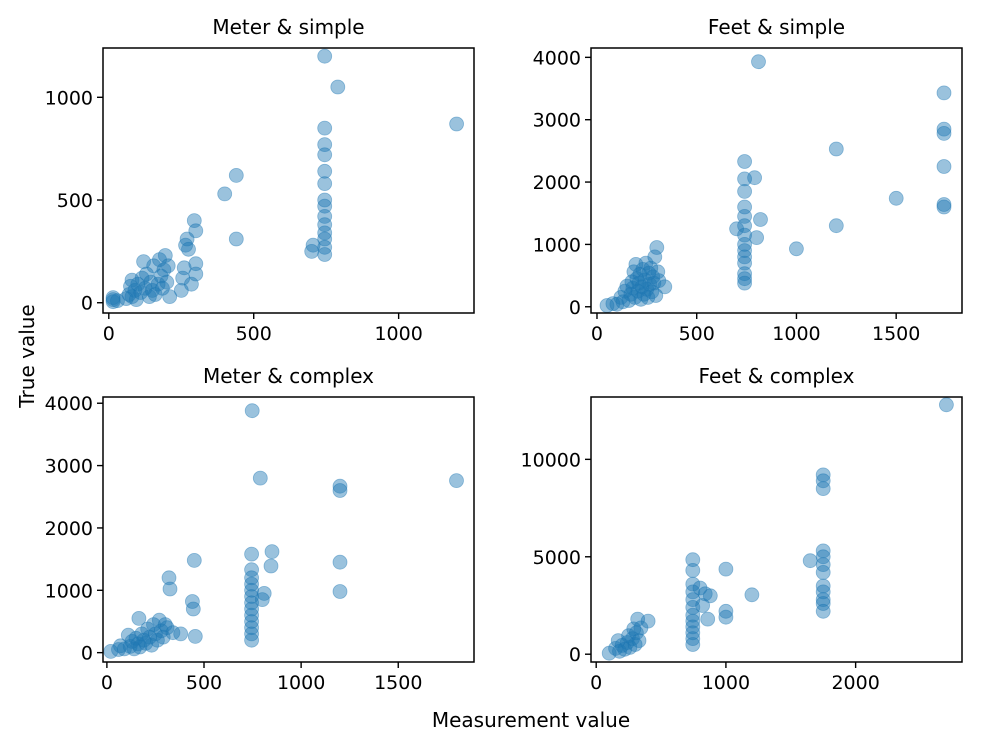 This screenshot has height=749, width=997. I want to click on y-axis-label: True value, so click(27, 356).